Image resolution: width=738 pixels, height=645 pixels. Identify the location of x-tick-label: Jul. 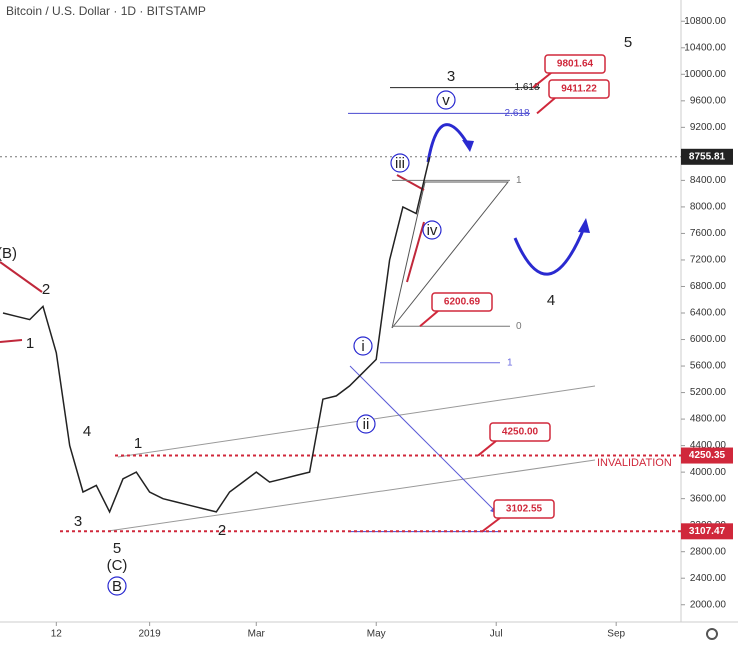
(496, 634).